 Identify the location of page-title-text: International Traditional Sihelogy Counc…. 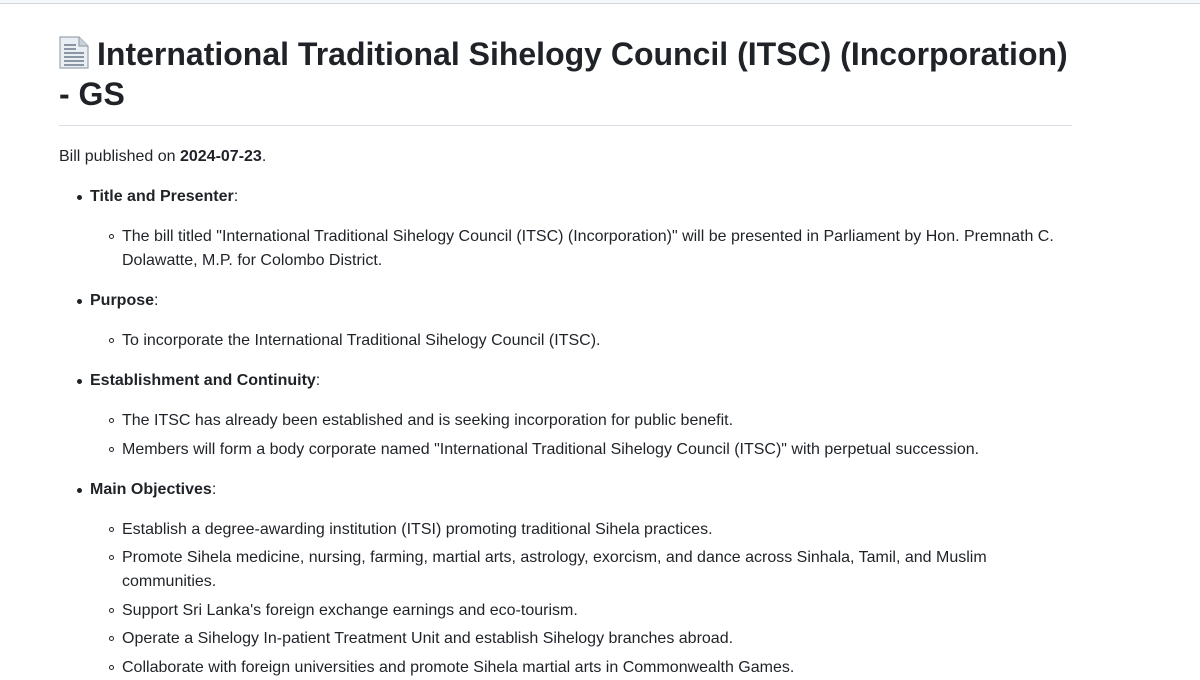
(563, 74).